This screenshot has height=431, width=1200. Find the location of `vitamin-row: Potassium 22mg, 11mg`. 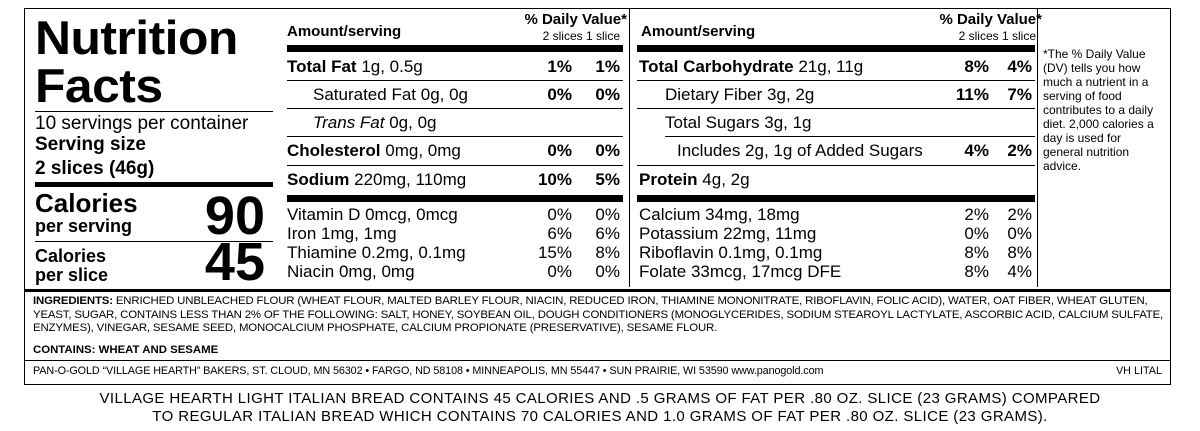

vitamin-row: Potassium 22mg, 11mg is located at coordinates (728, 233).